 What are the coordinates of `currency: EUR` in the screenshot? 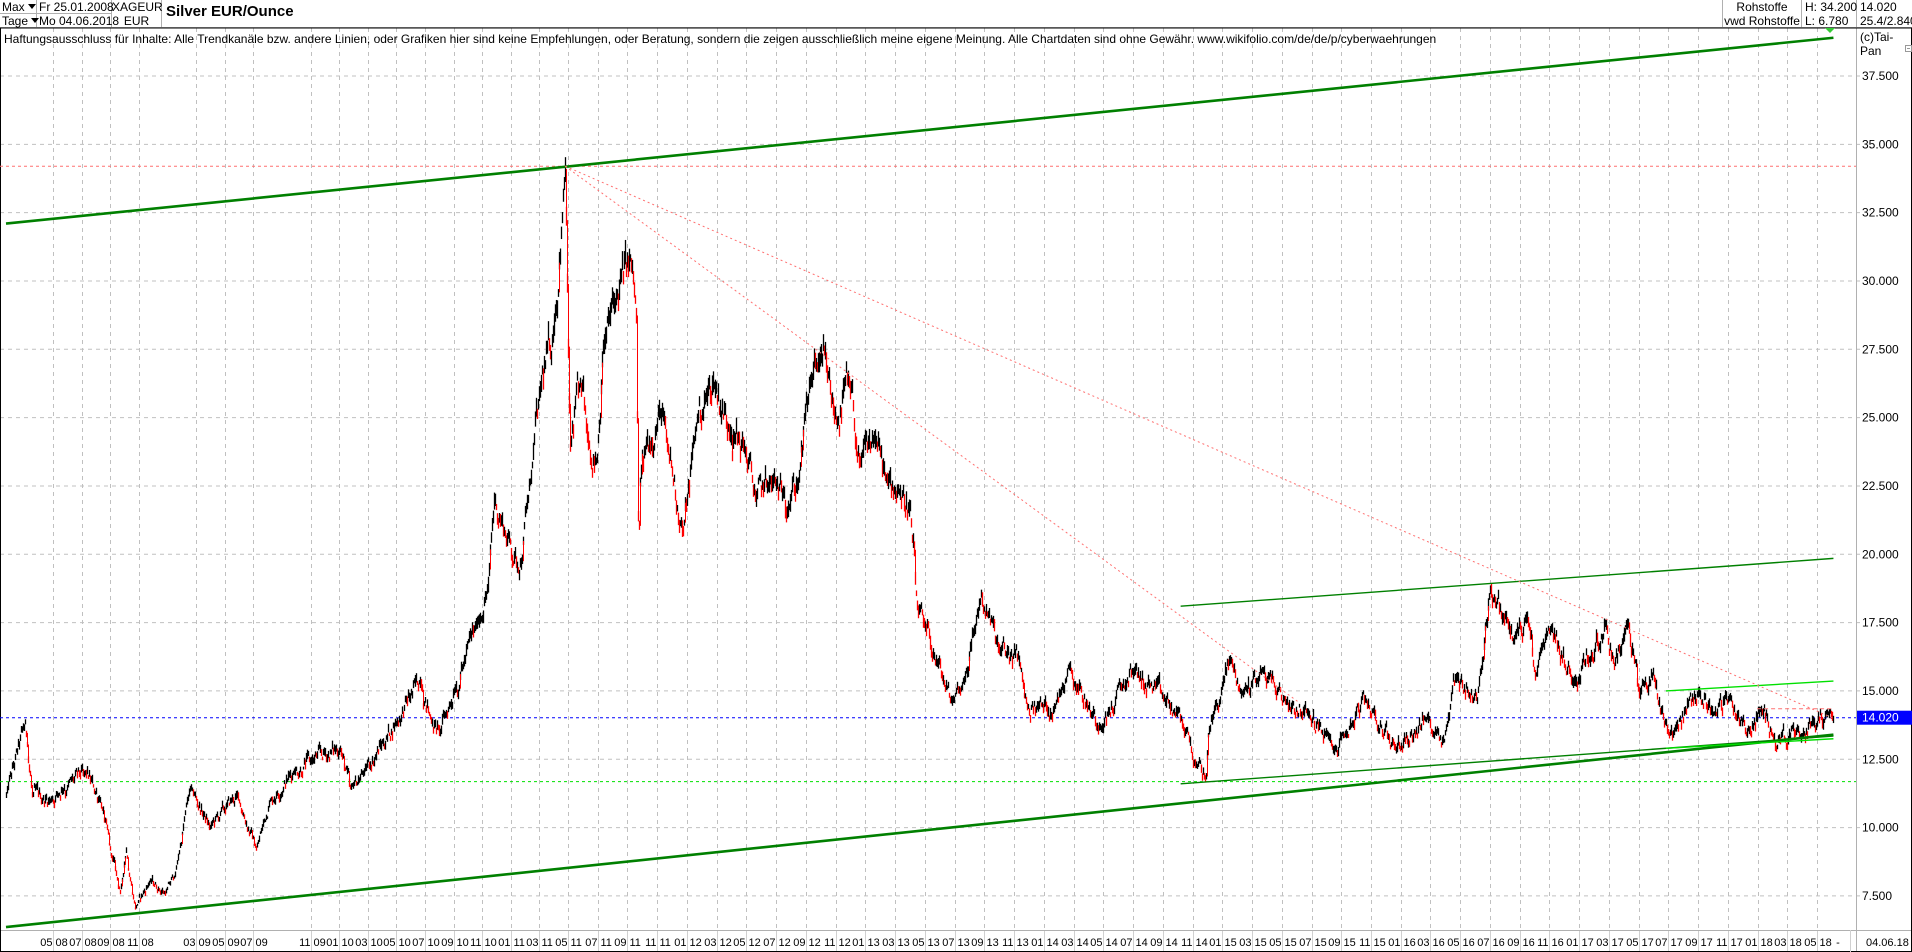 It's located at (137, 21).